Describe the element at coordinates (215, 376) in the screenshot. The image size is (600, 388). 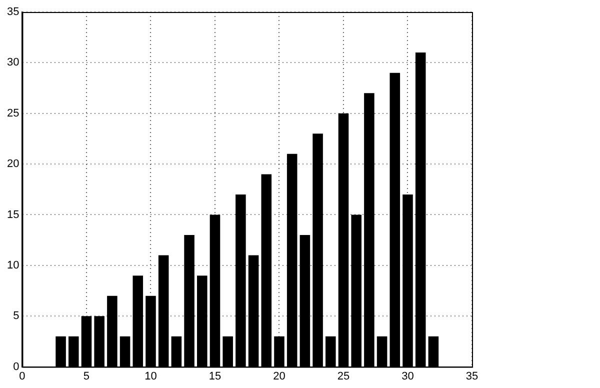
I see `x-tick-label: 15` at that location.